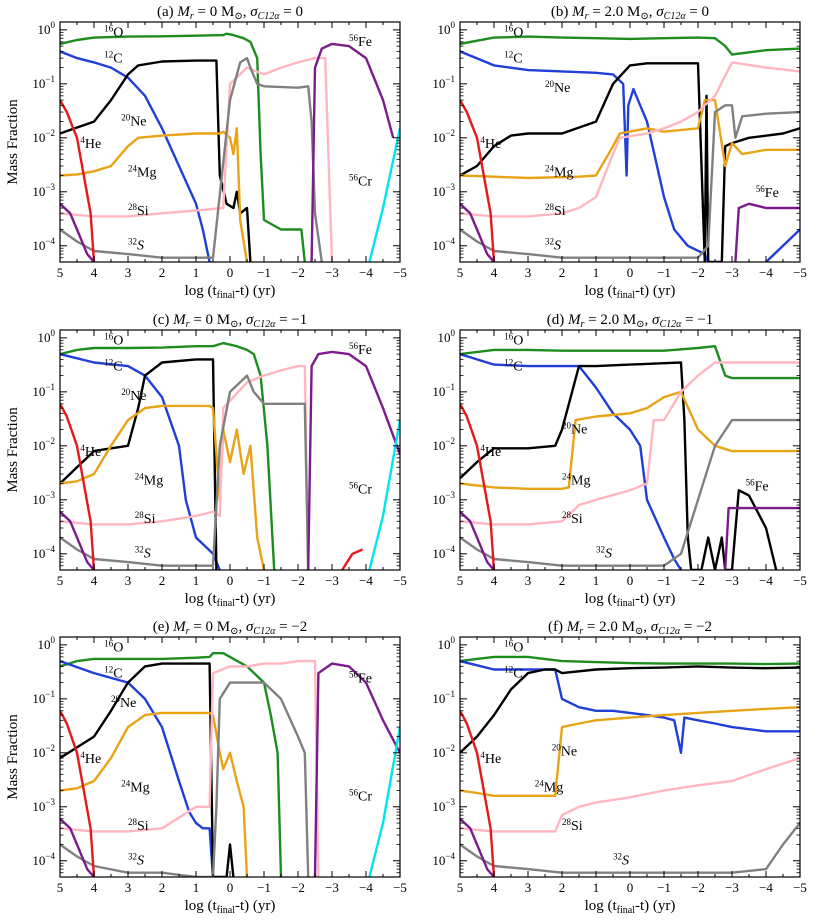 The height and width of the screenshot is (920, 817). Describe the element at coordinates (145, 518) in the screenshot. I see `isotope-label: 28Si` at that location.